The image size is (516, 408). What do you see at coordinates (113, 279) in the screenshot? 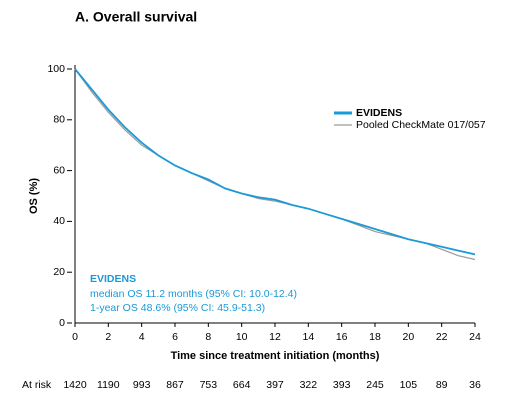
I see `annotation: EVIDENS` at bounding box center [113, 279].